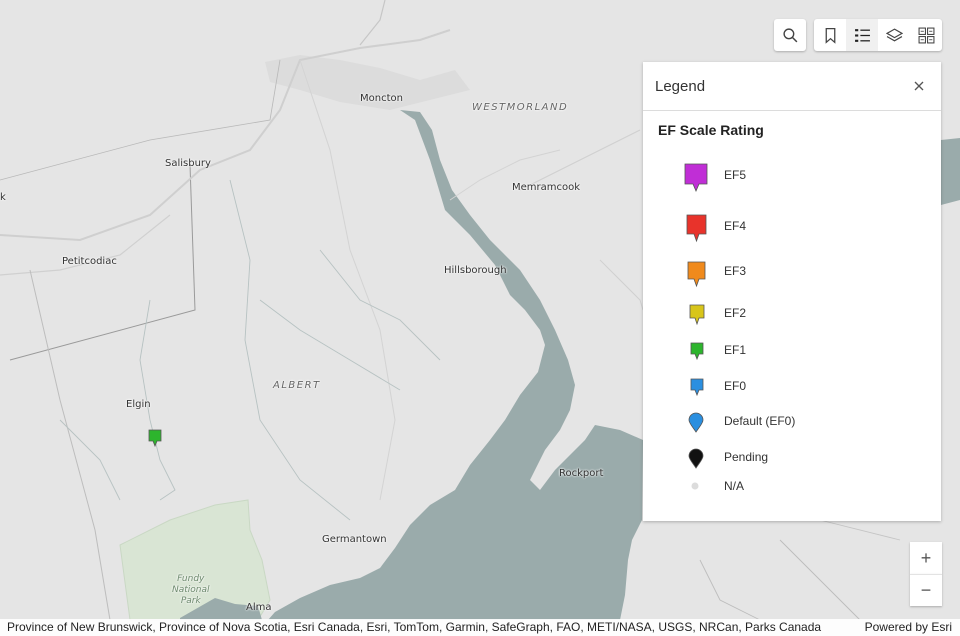 This screenshot has height=636, width=960. Describe the element at coordinates (792, 228) in the screenshot. I see `legend-item: EF4` at that location.